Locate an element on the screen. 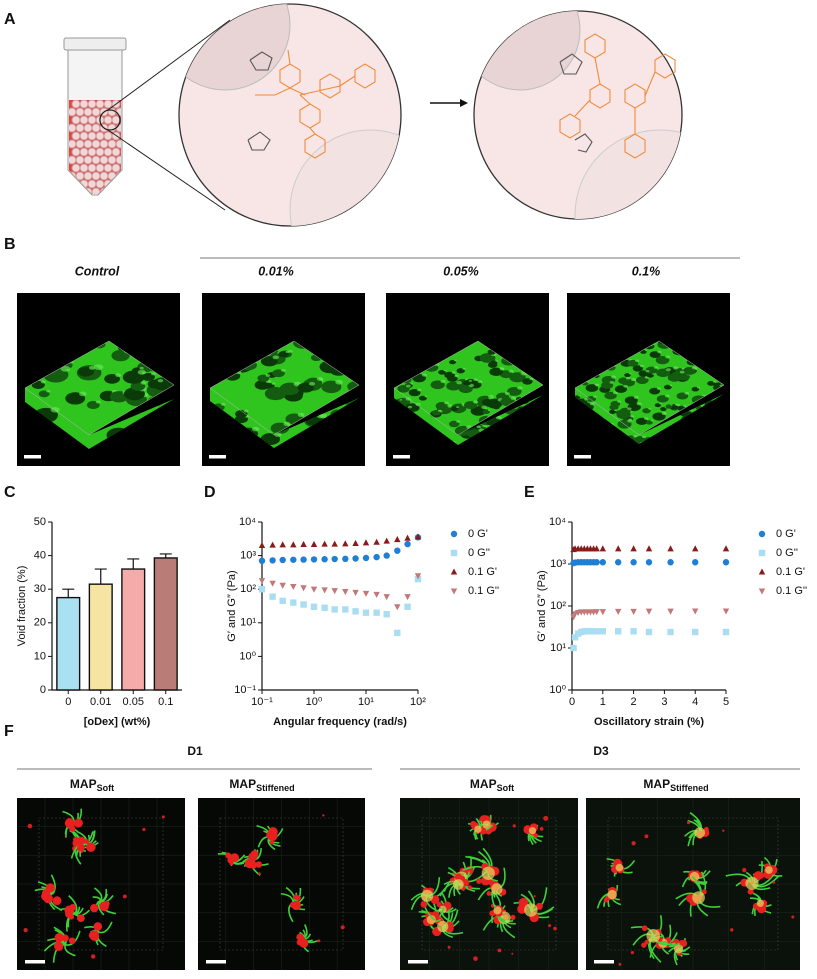  y-tick-label: 10⁰ is located at coordinates (557, 690).